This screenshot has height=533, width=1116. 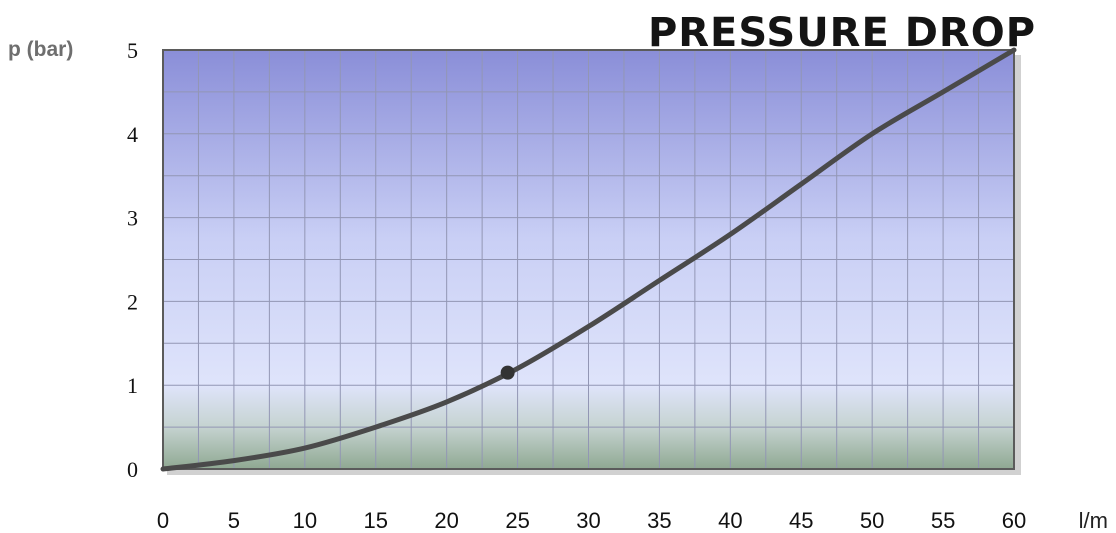 What do you see at coordinates (446, 520) in the screenshot?
I see `x-tick-label: 20` at bounding box center [446, 520].